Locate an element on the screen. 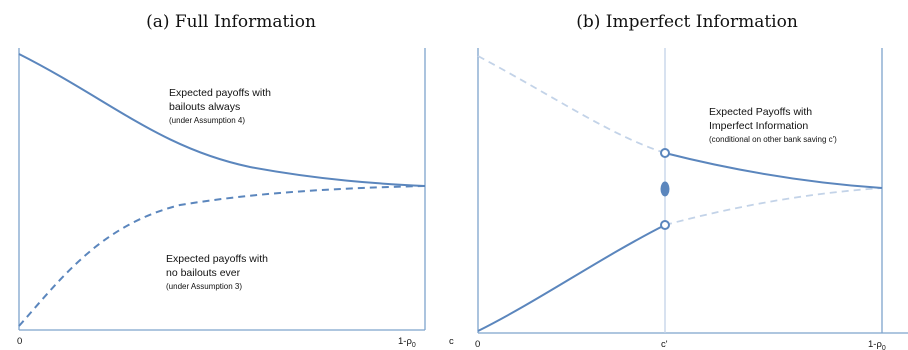 The image size is (908, 350). panel-a-annotation-1-line-3: (under Assumption 4) is located at coordinates (207, 120).